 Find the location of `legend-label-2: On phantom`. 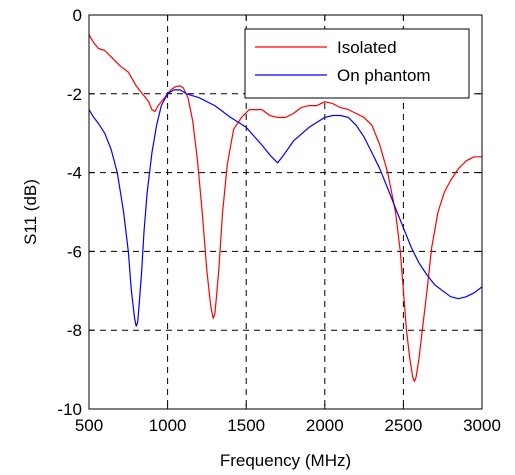

legend-label-2: On phantom is located at coordinates (384, 75).